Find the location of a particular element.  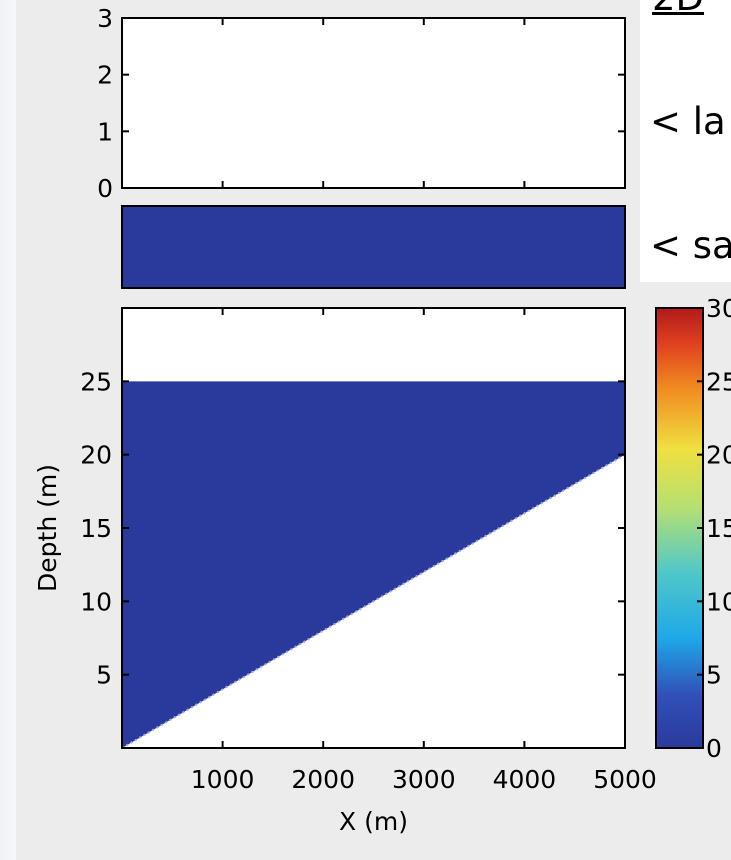

top-plot-area is located at coordinates (373, 103).